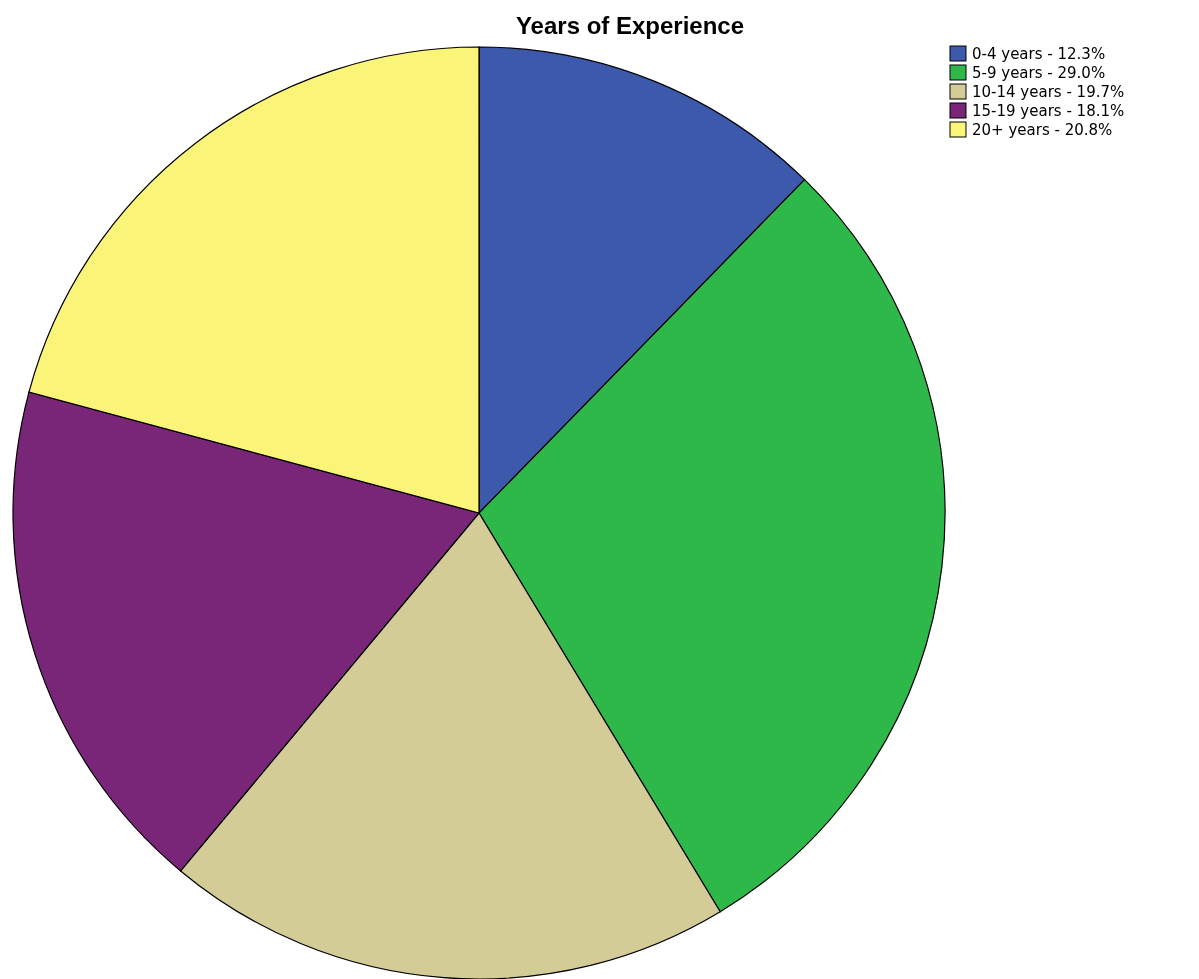 The width and height of the screenshot is (1199, 979). I want to click on chart-title: Years of Experience, so click(630, 25).